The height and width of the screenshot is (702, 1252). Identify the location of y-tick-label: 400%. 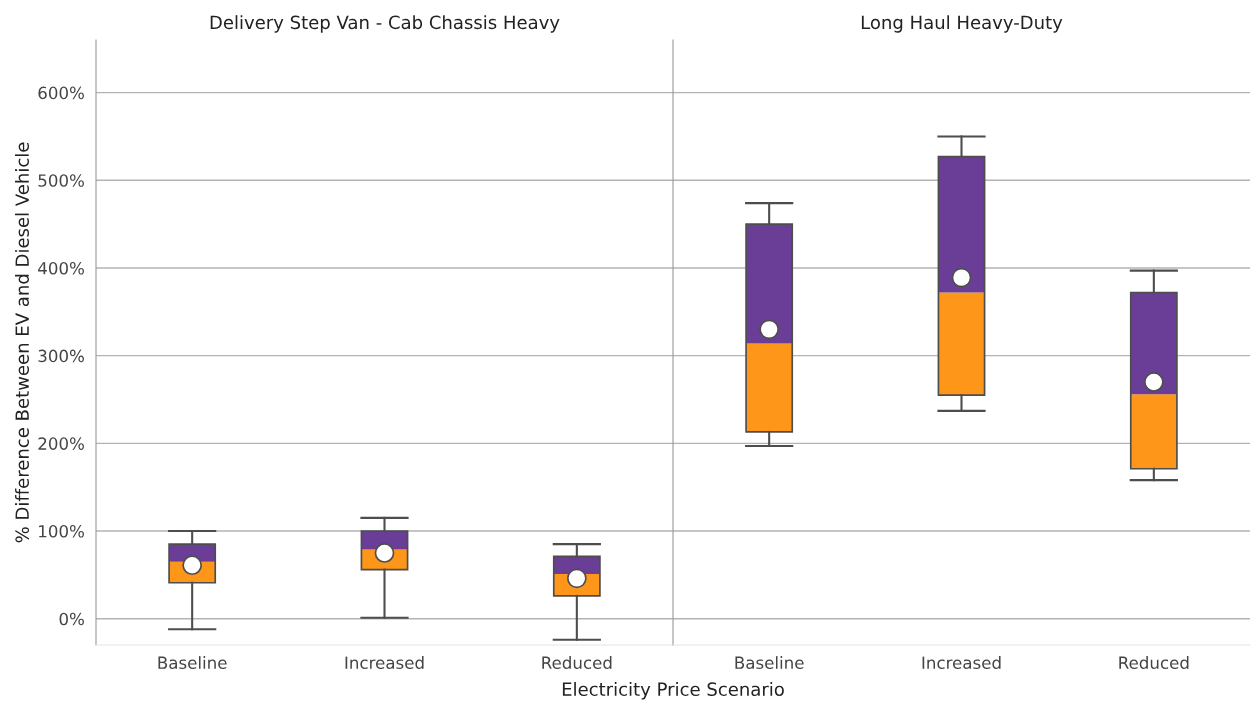
(61, 268).